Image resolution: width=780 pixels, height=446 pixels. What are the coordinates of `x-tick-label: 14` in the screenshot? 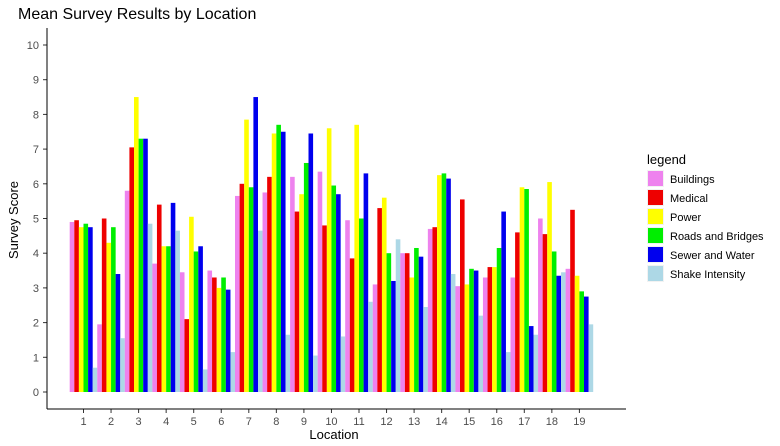 It's located at (442, 422).